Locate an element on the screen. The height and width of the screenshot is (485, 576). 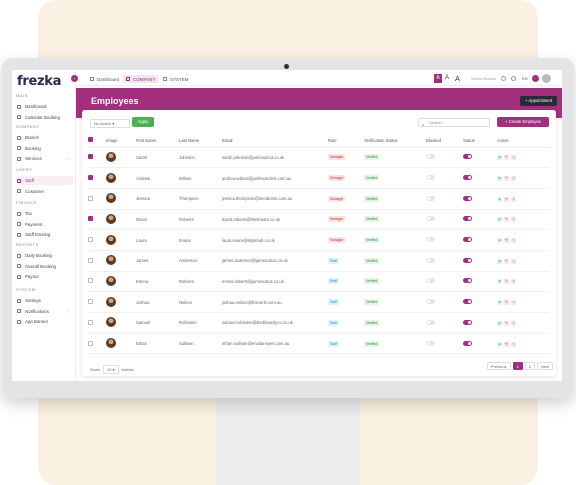
sidebar-item-payout: Payout is located at coordinates (45, 276).